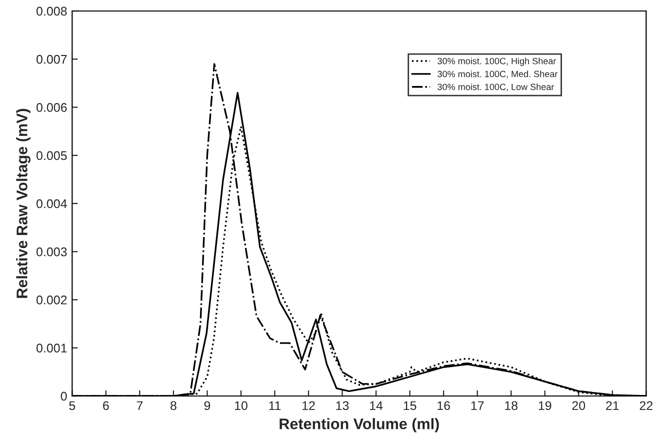  Describe the element at coordinates (511, 405) in the screenshot. I see `x-tick-label: 18` at that location.